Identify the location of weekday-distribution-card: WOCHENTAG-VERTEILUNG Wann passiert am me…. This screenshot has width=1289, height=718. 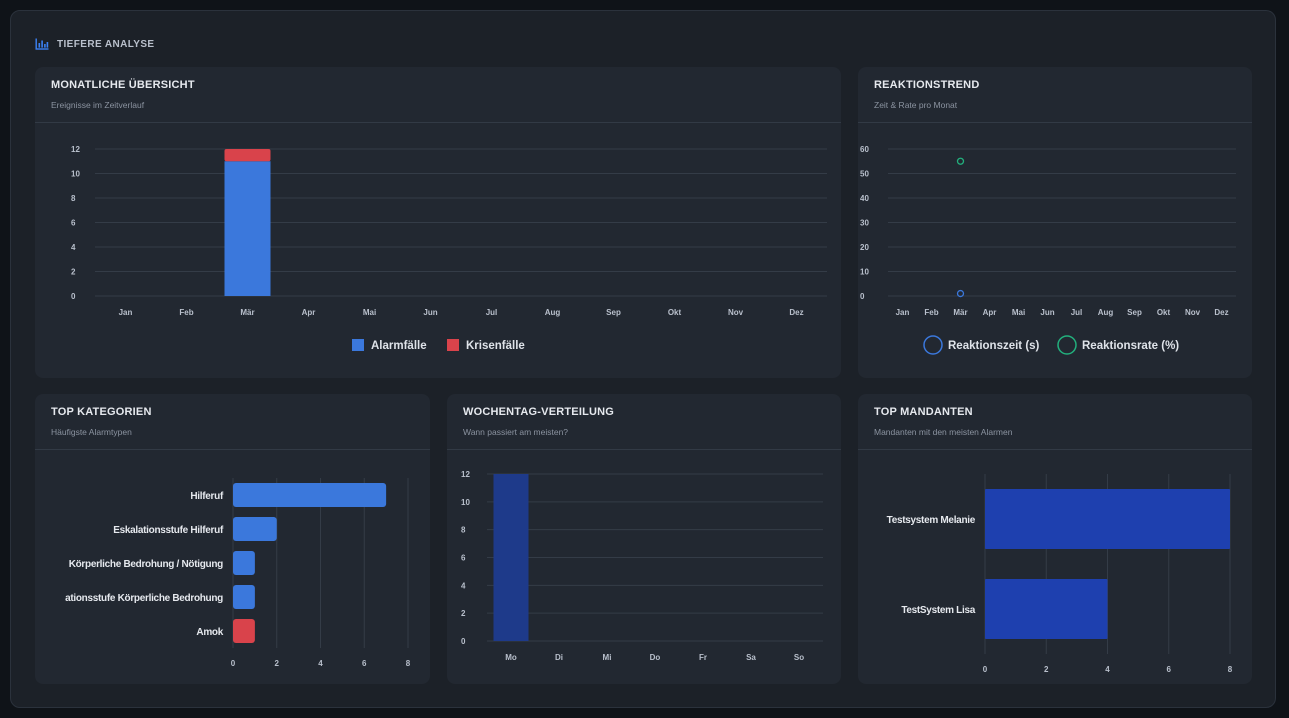
(644, 539).